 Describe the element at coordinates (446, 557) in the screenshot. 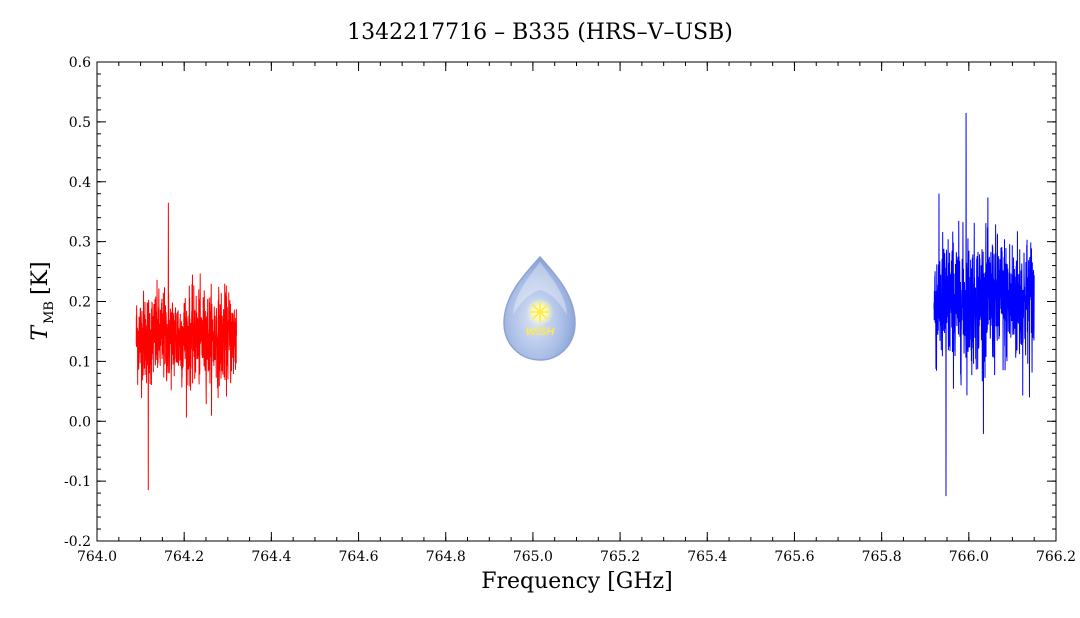

I see `x-tick-label: 764.8` at that location.